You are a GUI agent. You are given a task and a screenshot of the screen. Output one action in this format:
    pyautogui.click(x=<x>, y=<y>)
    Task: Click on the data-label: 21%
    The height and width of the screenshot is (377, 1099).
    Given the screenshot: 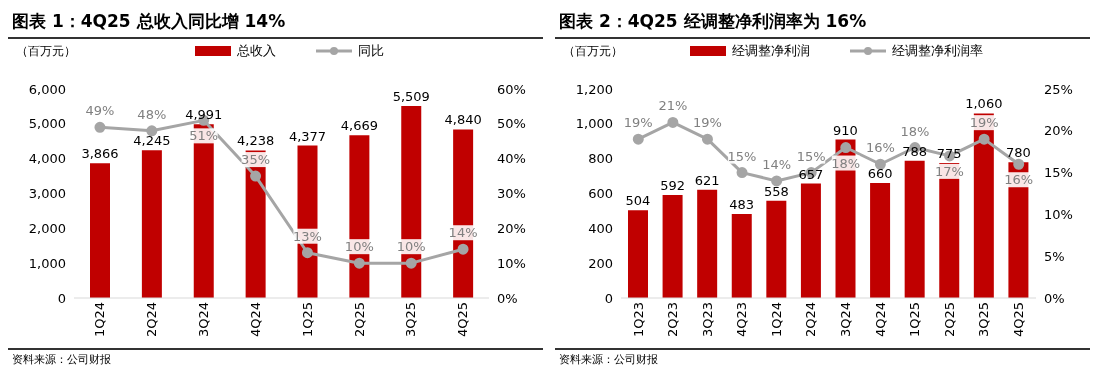 What is the action you would take?
    pyautogui.click(x=673, y=106)
    